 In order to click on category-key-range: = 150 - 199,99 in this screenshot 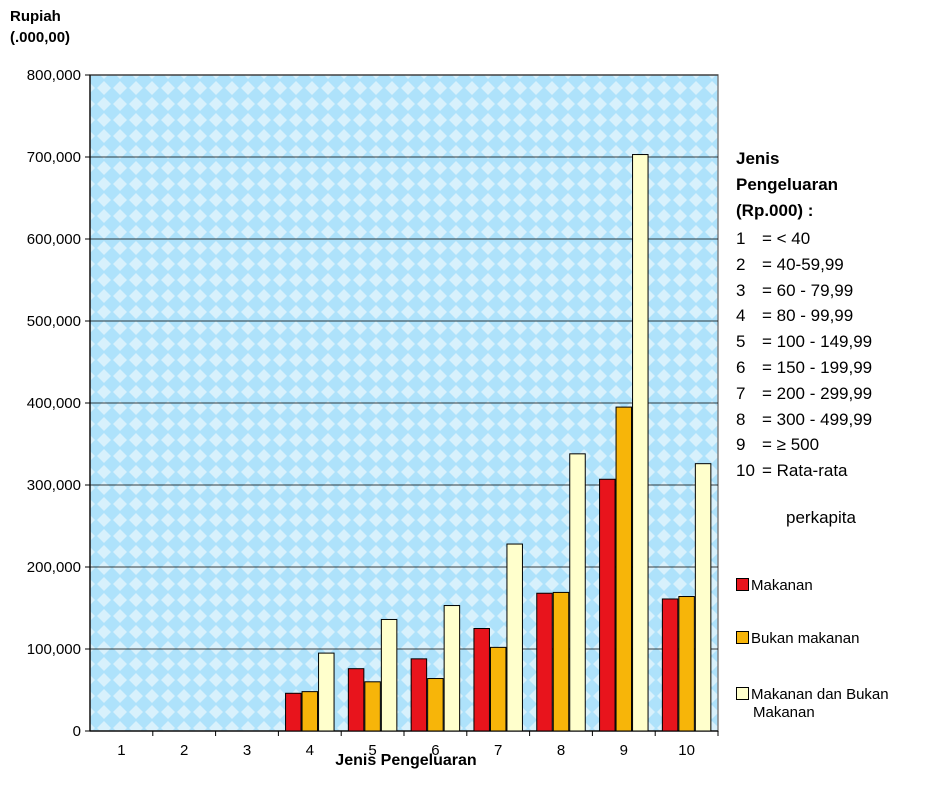, I will do `click(817, 367)`.